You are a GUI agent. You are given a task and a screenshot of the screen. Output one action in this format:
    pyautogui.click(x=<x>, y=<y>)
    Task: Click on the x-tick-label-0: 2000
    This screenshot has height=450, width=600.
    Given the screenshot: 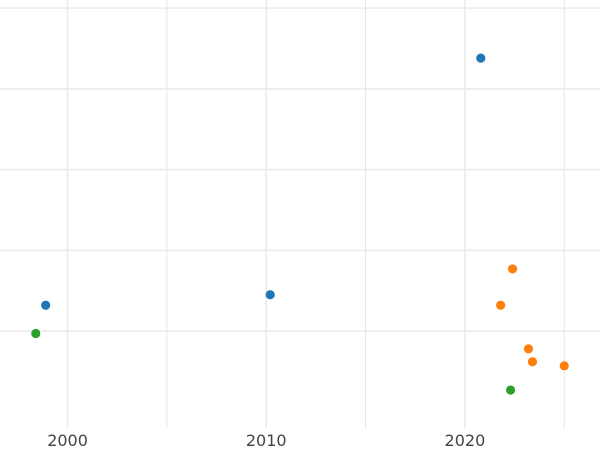 What is the action you would take?
    pyautogui.click(x=67, y=440)
    